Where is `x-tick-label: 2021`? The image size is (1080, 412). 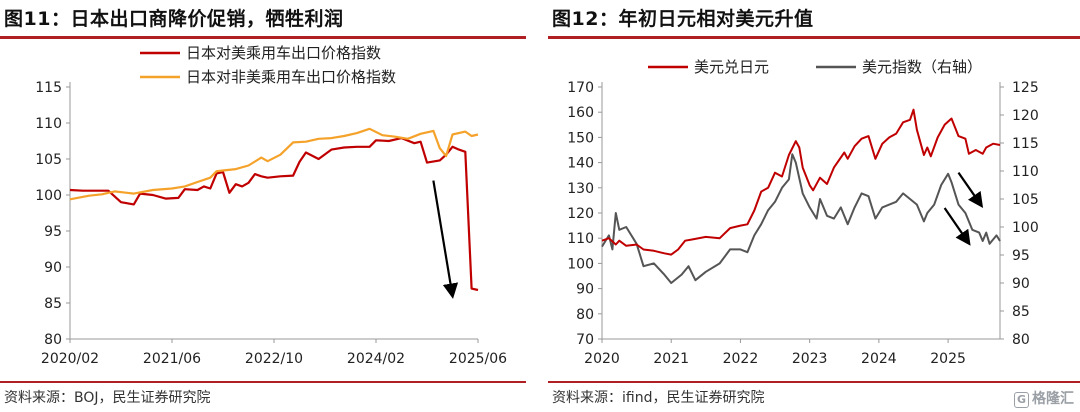
x-tick-label: 2021 is located at coordinates (671, 359).